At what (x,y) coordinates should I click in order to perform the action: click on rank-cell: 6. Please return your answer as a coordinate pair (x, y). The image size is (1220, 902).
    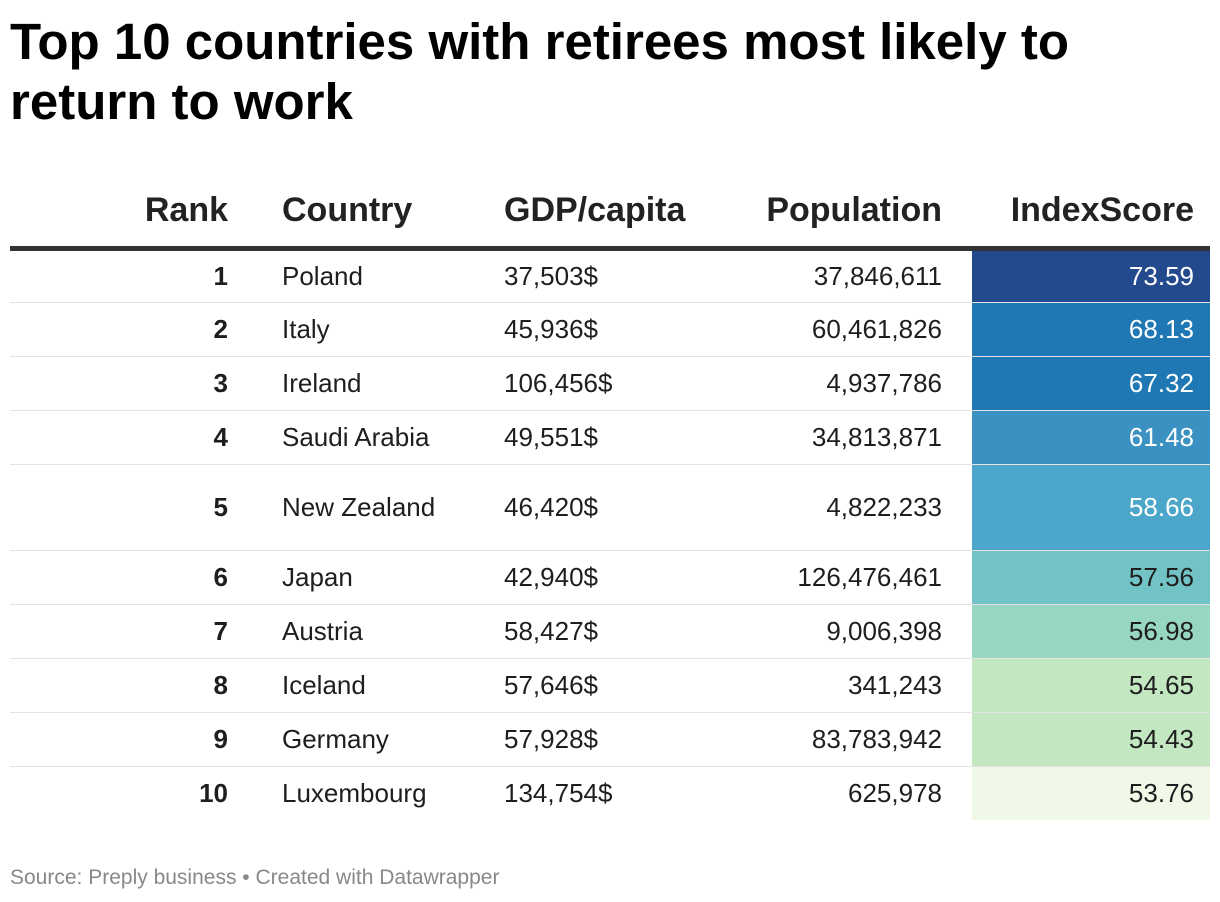
    Looking at the image, I should click on (130, 577).